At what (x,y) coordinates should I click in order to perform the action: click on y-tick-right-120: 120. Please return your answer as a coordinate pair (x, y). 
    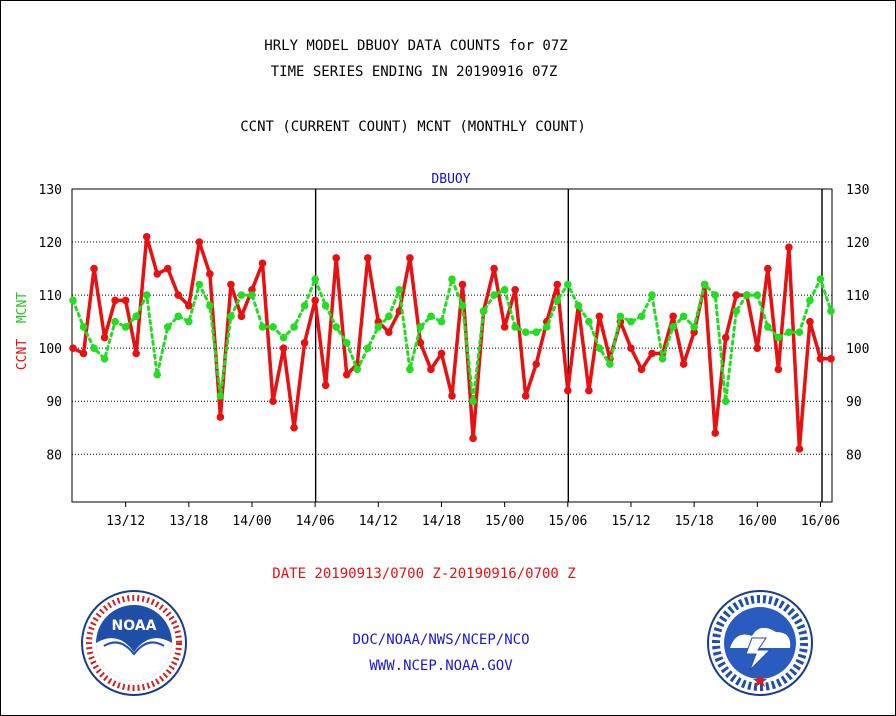
    Looking at the image, I should click on (857, 243).